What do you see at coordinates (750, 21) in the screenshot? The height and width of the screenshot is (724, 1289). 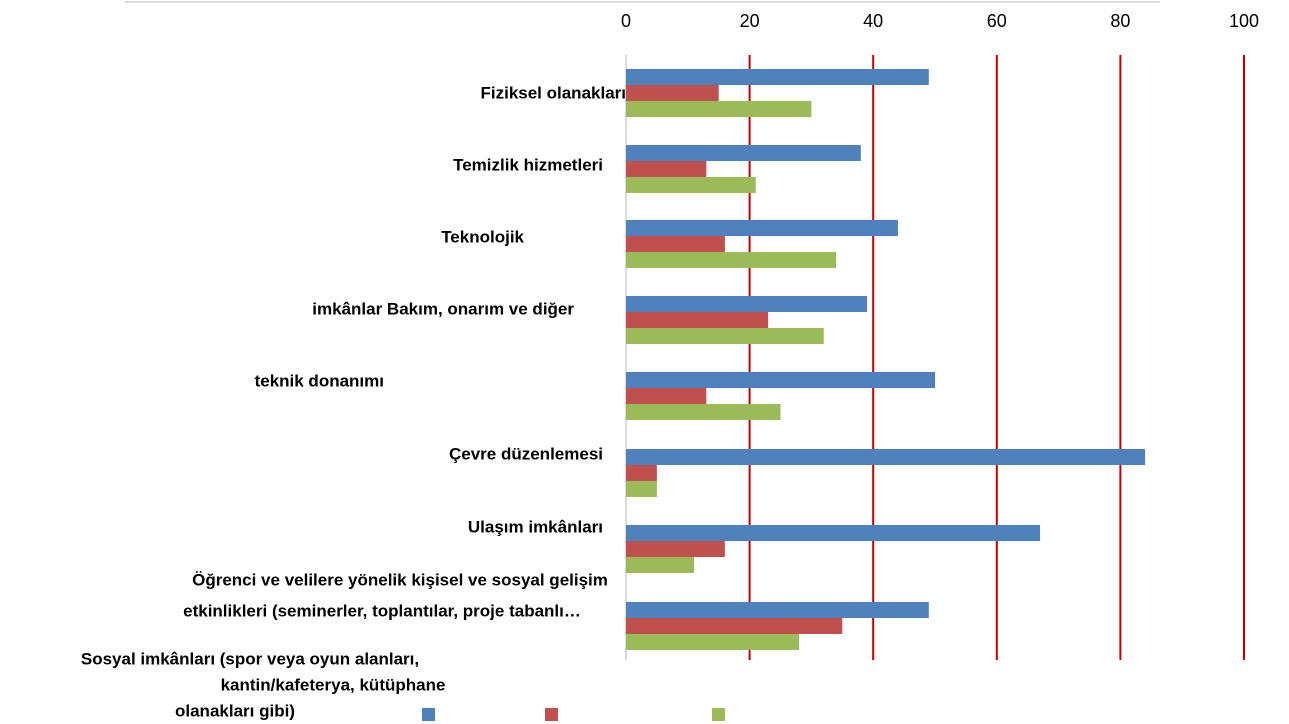 I see `x-tick-label: 20` at bounding box center [750, 21].